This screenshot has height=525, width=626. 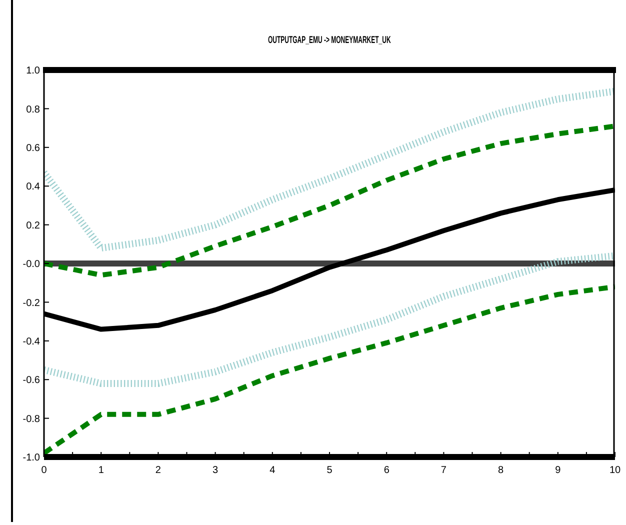 I want to click on y-tick-label: 0.8, so click(x=33, y=110).